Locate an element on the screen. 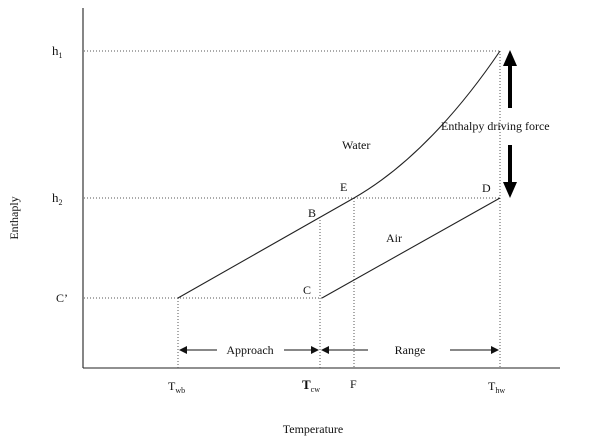  point-e-label: E is located at coordinates (343, 187).